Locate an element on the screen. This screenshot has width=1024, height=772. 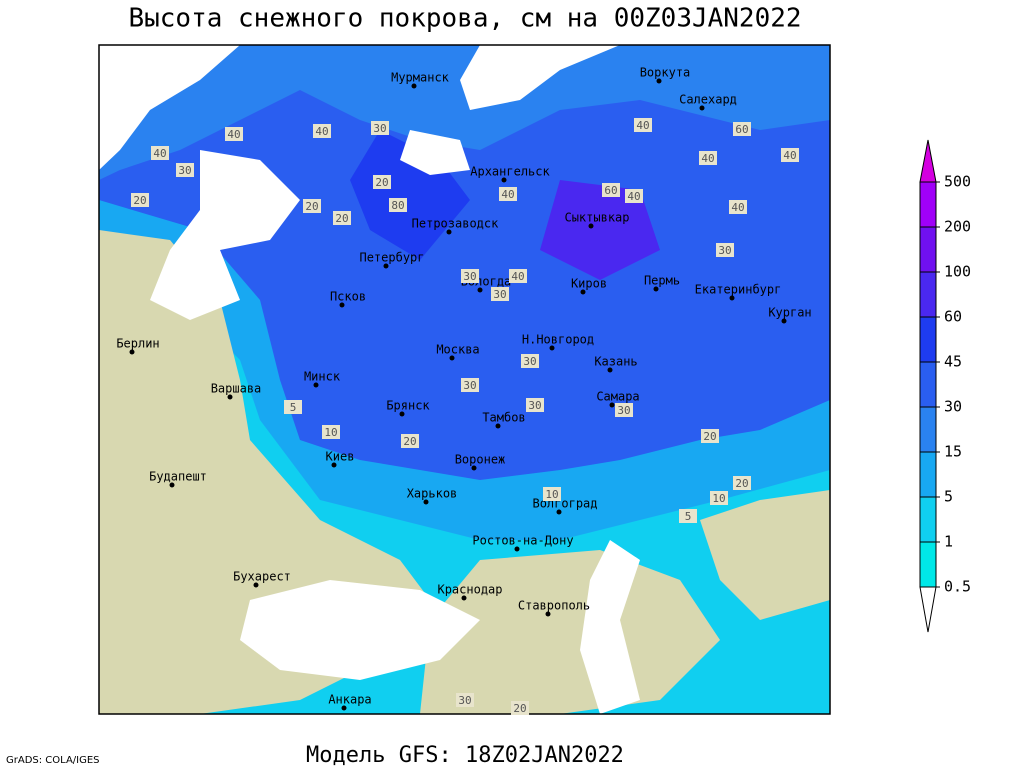
city-label: Минск is located at coordinates (322, 377).